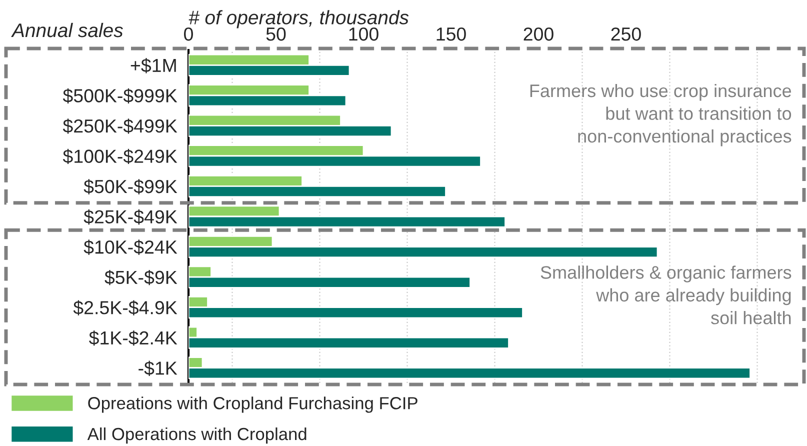  I want to click on y-tick-label: $100K-$249K, so click(120, 156).